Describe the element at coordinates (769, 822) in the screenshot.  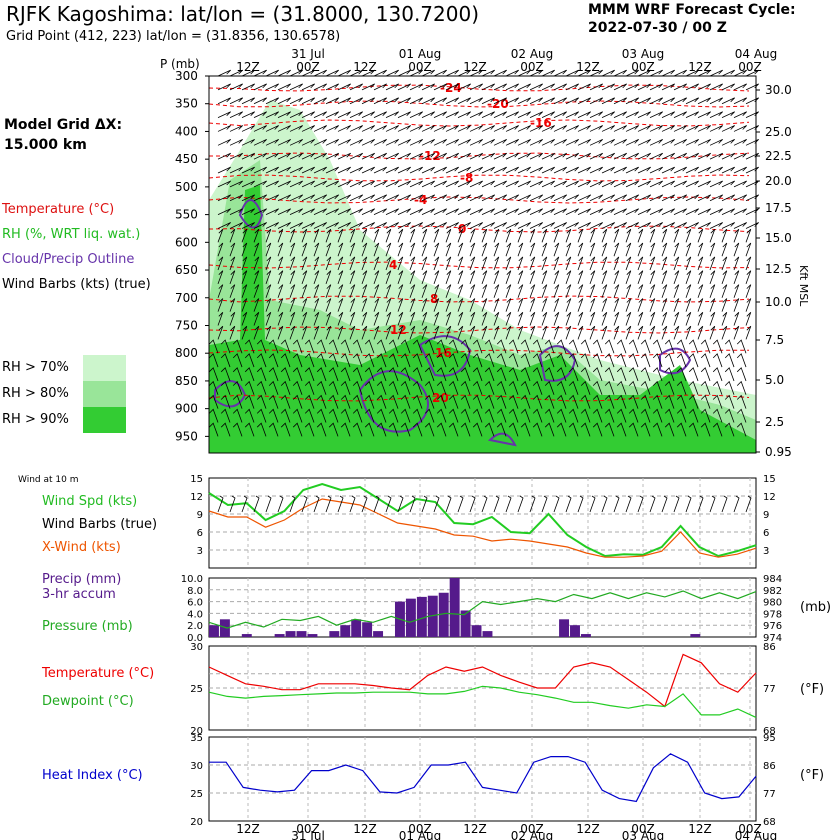
I see `axis-tick-label: 68` at that location.